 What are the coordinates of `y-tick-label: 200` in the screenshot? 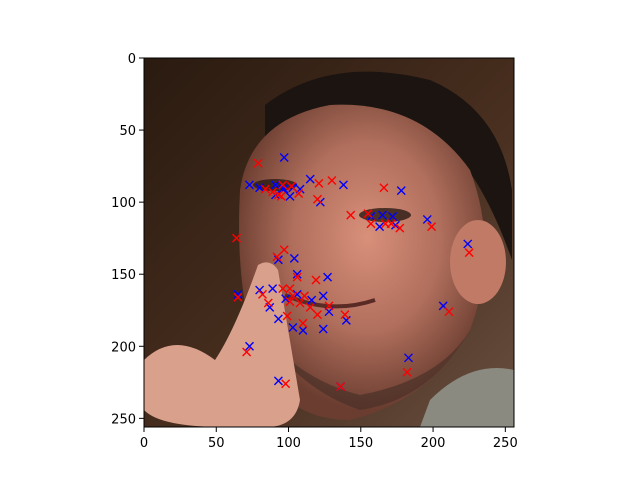 It's located at (123, 347).